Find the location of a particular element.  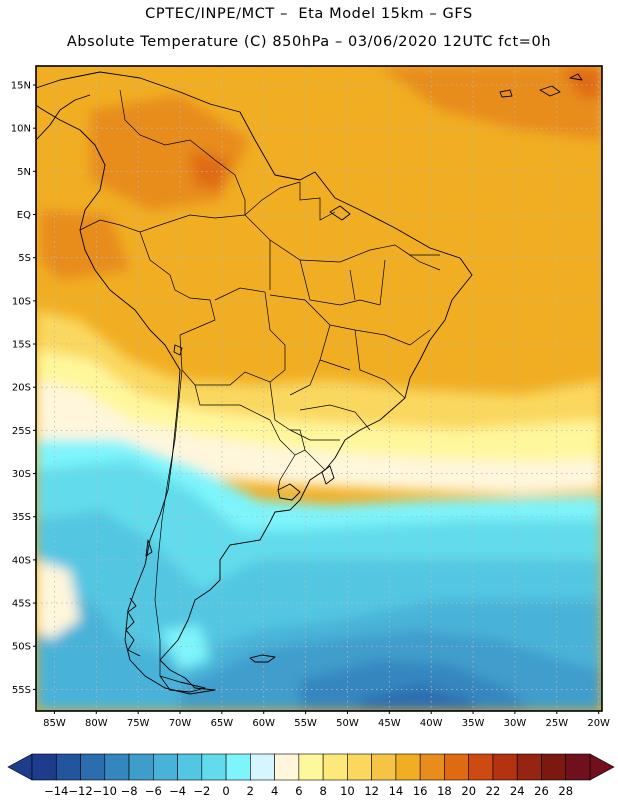

lat-label: 55S is located at coordinates (21, 690).